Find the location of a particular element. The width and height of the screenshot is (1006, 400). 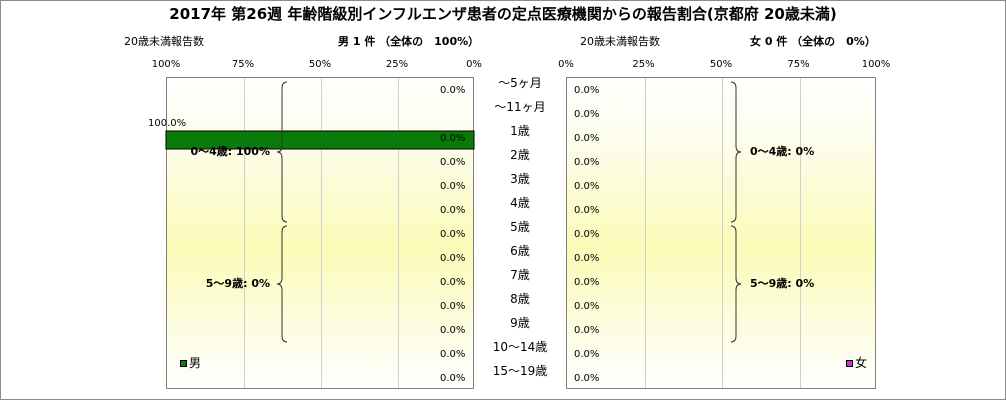

category-label: 2歳 is located at coordinates (520, 155).